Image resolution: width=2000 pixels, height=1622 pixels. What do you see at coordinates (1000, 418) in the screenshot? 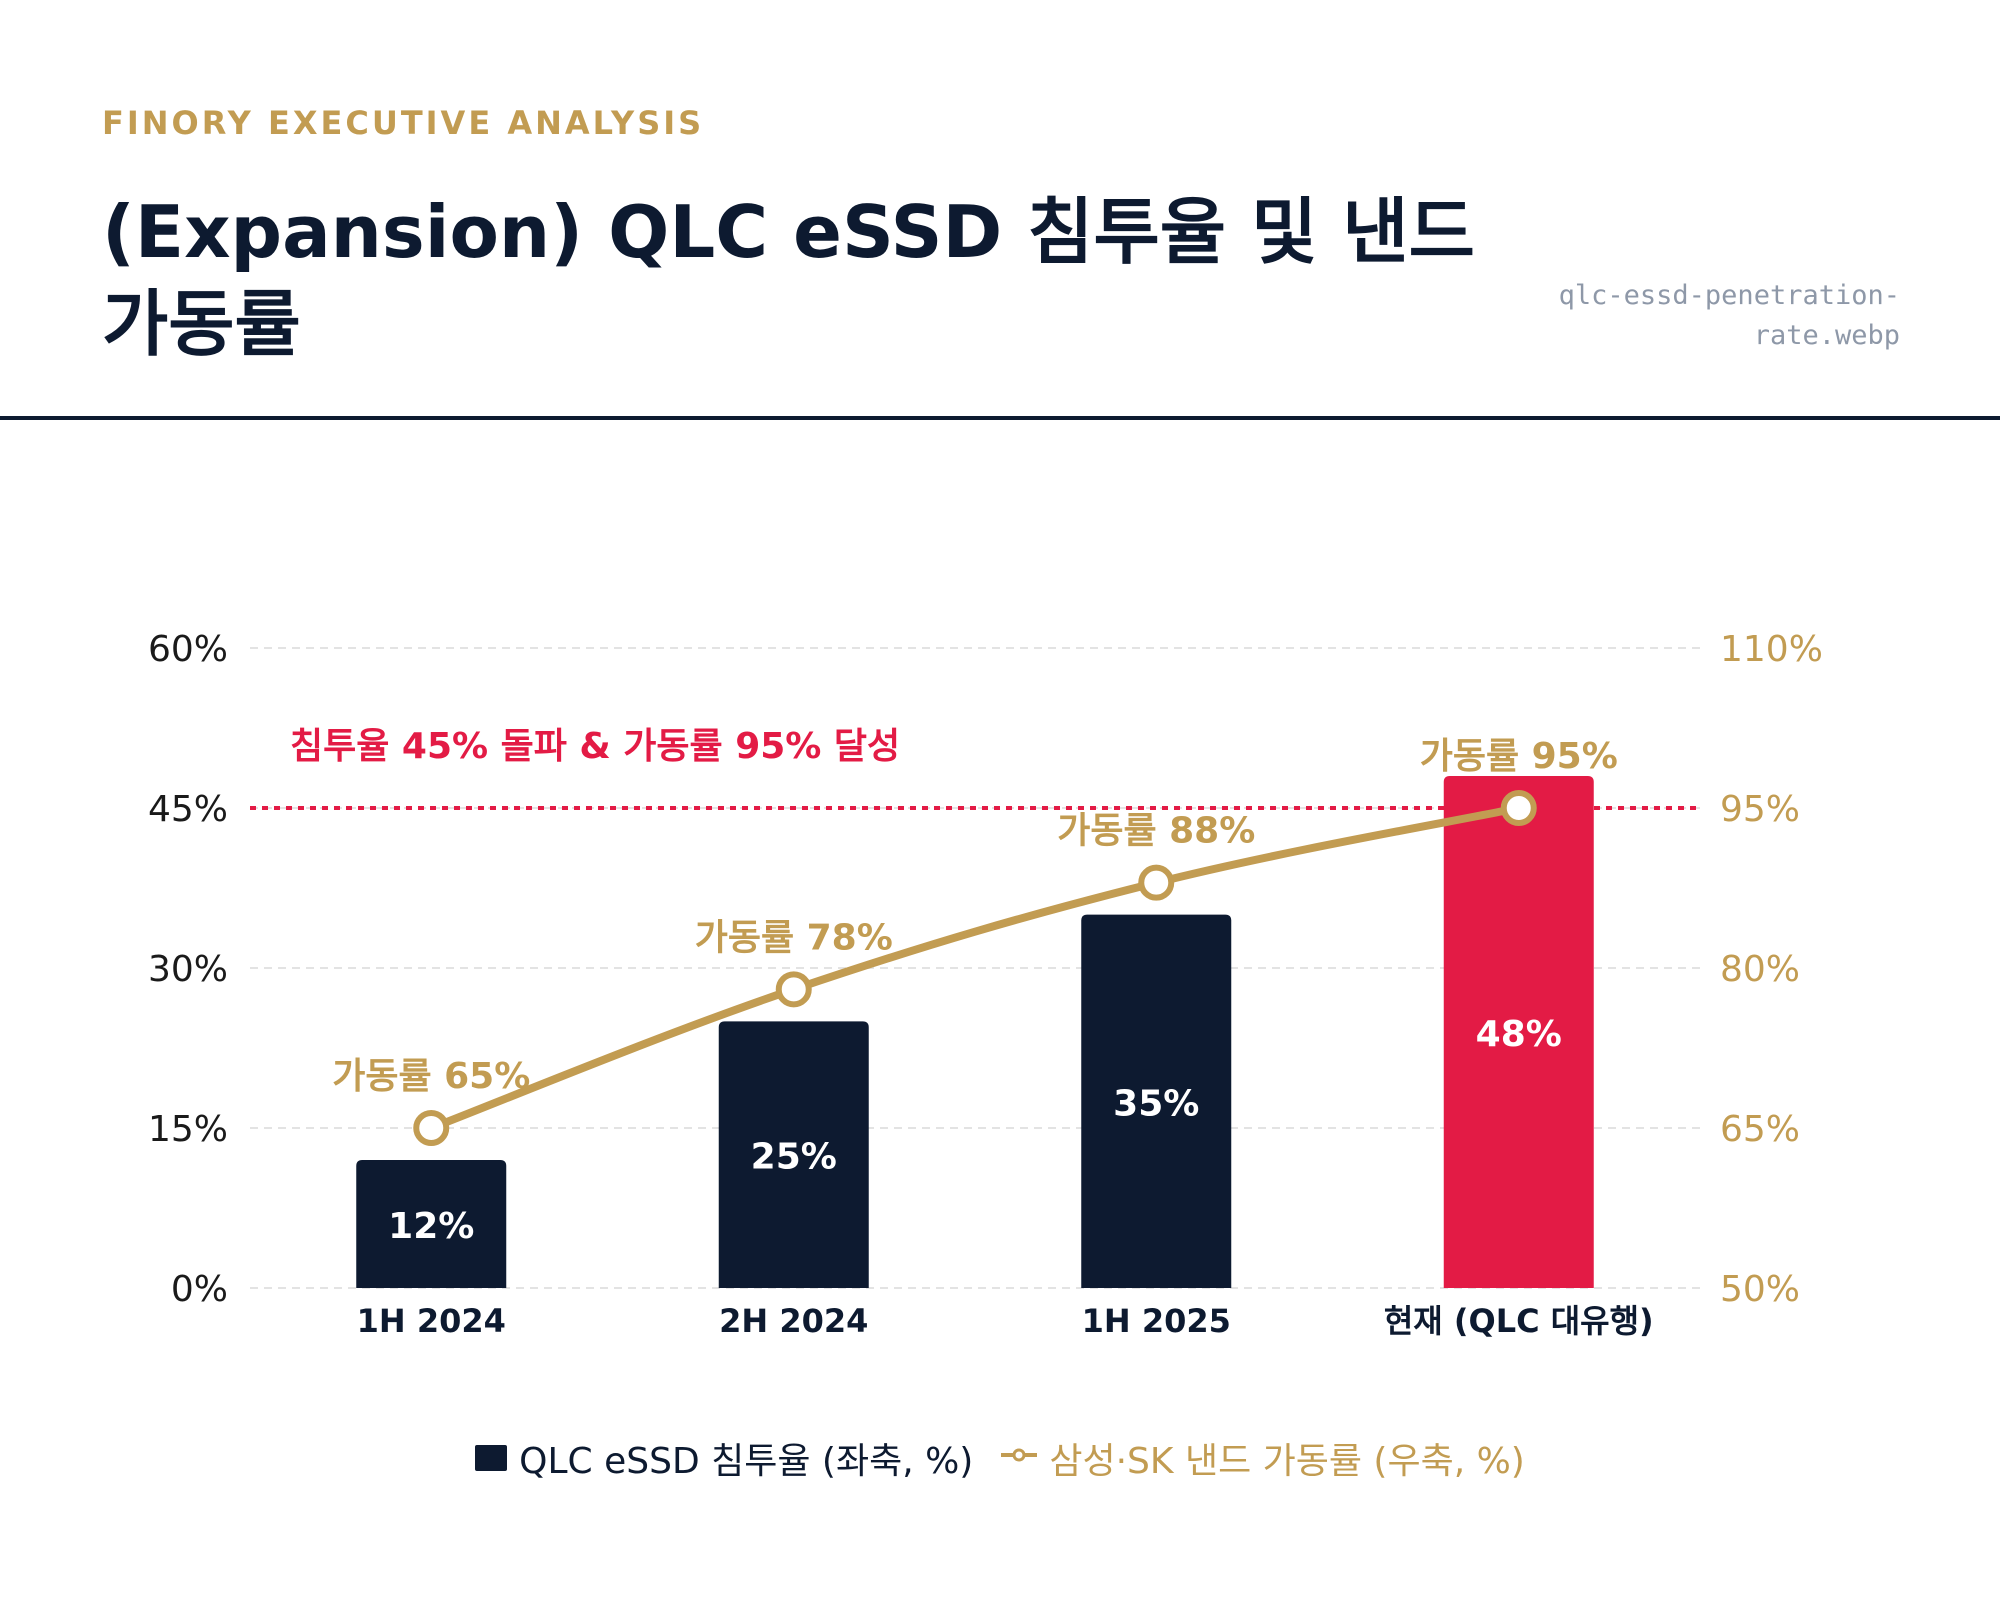
I see `header-divider` at bounding box center [1000, 418].